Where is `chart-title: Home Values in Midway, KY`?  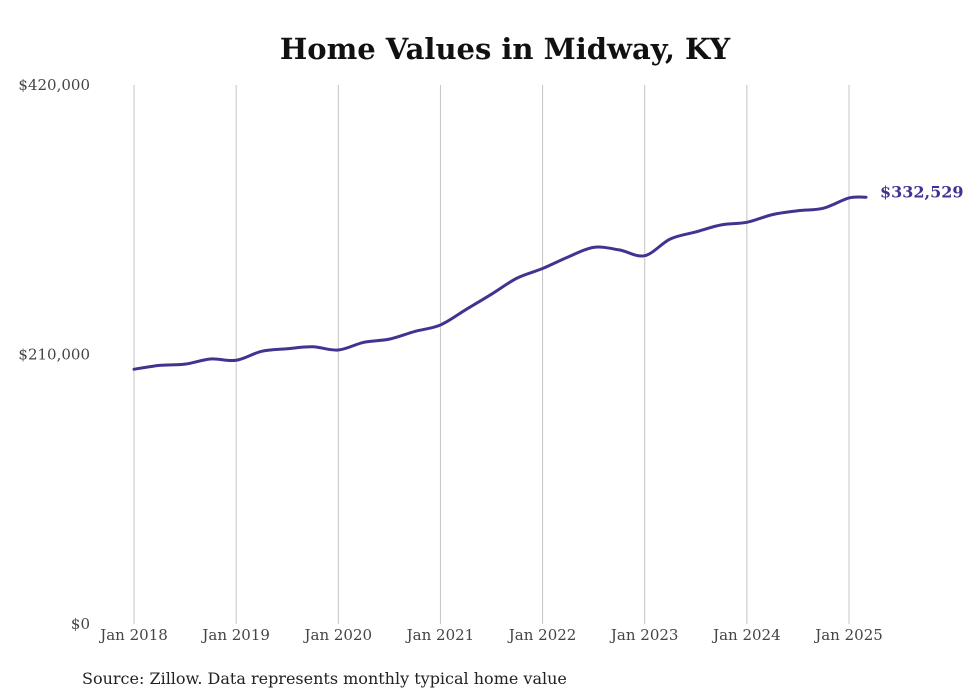
chart-title: Home Values in Midway, KY is located at coordinates (505, 49).